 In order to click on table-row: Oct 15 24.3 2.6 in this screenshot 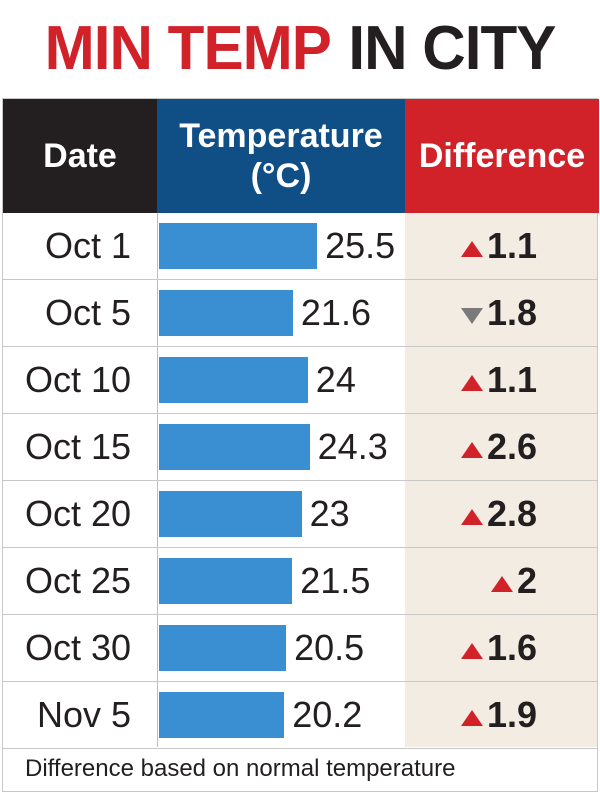, I will do `click(300, 447)`.